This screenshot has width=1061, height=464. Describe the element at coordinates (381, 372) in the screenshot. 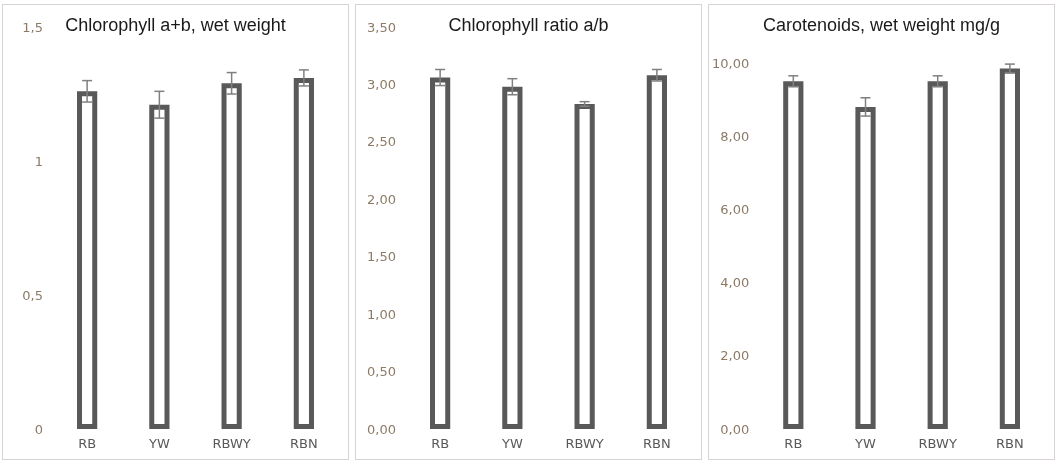

I see `y-tick-label: 0,50` at that location.